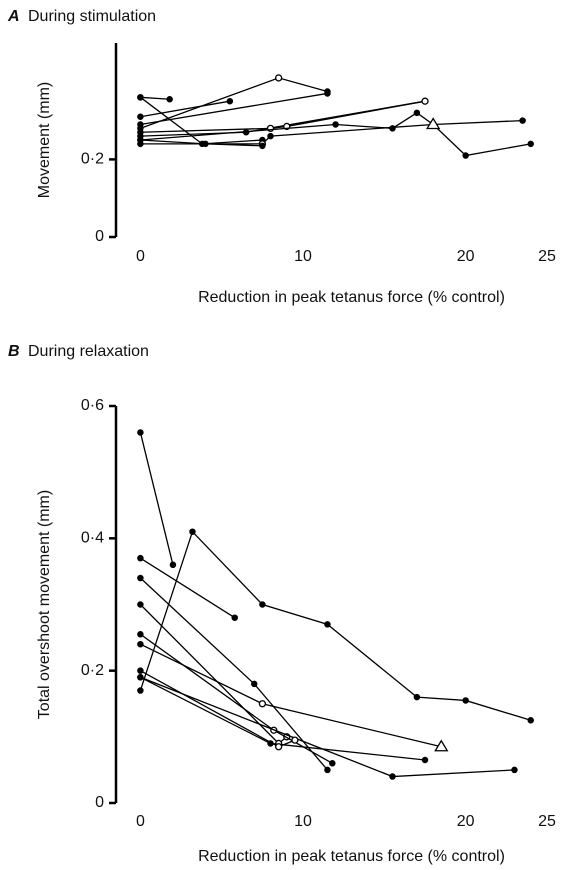 The image size is (562, 870). Describe the element at coordinates (92, 16) in the screenshot. I see `panel-title: During stimulation` at that location.